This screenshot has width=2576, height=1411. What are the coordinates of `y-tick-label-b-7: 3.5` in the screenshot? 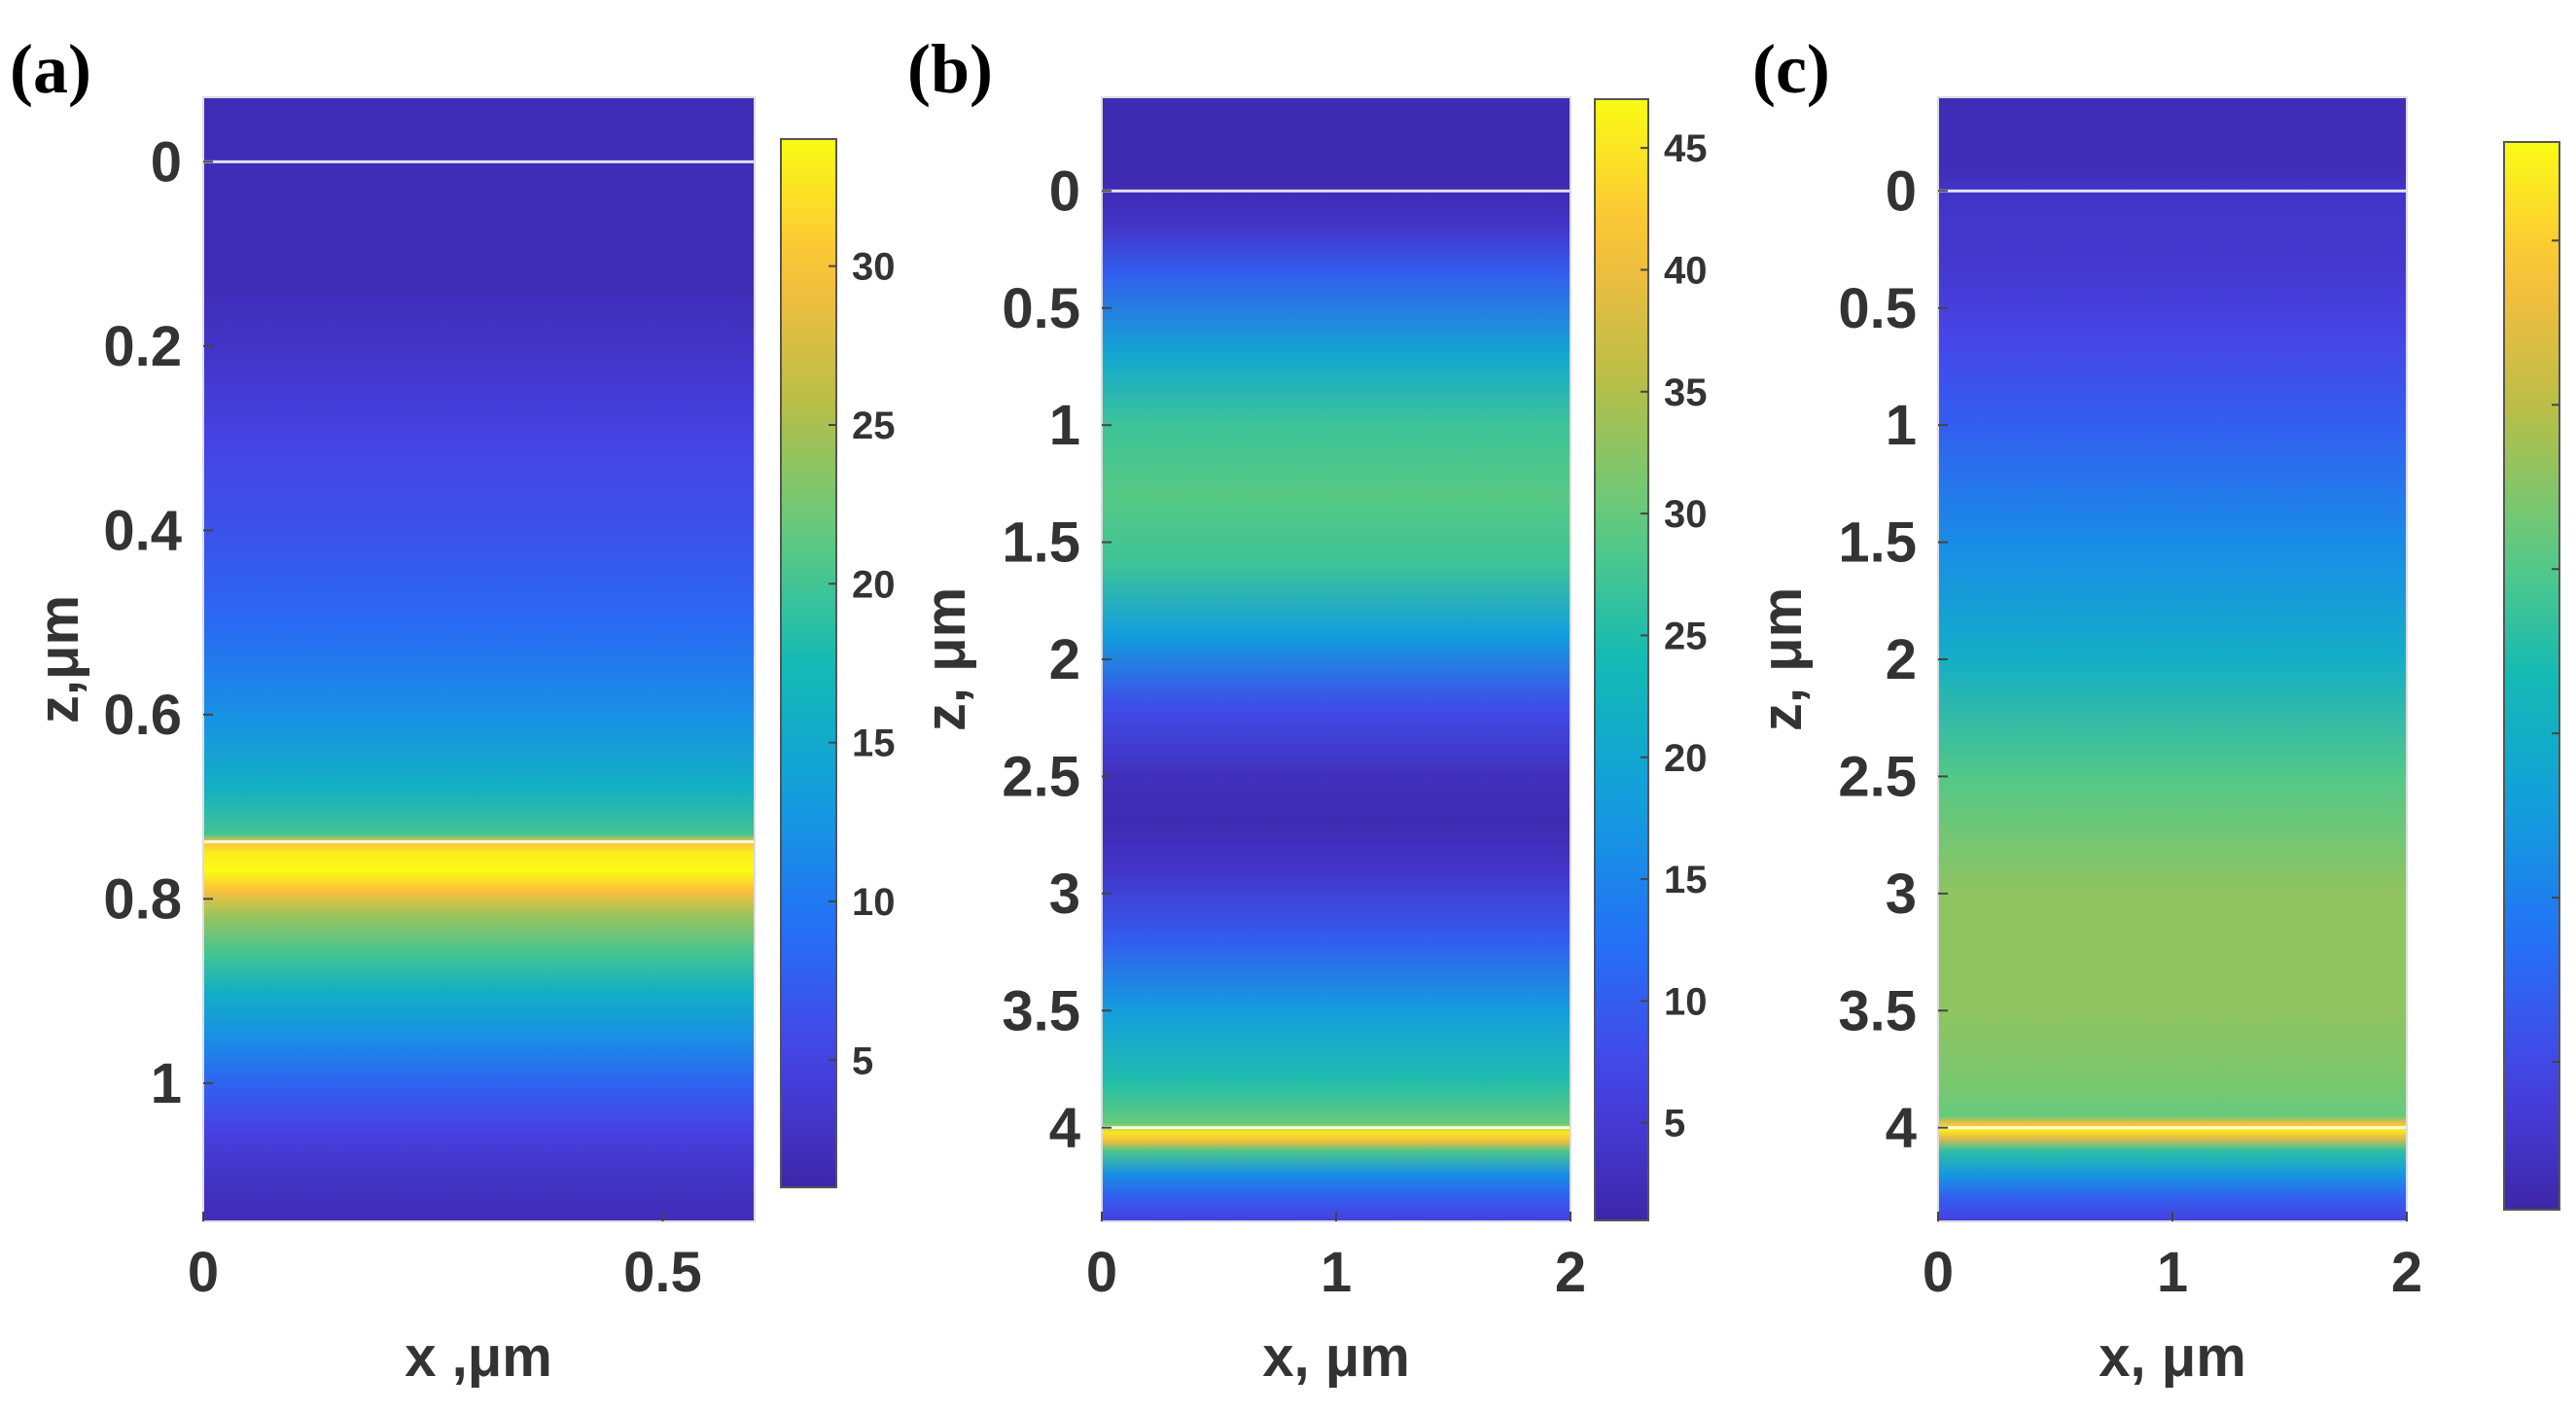 It's located at (1041, 1010).